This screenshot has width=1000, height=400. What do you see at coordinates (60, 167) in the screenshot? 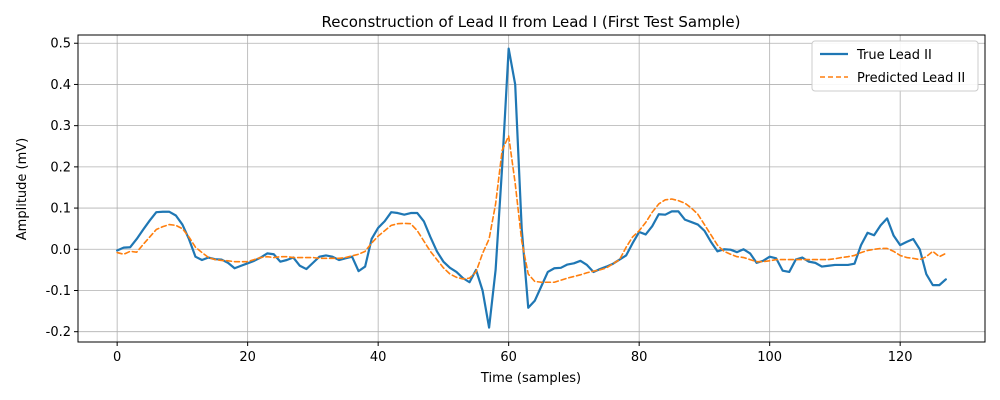
I see `y-tick-label: 0.2` at bounding box center [60, 167].